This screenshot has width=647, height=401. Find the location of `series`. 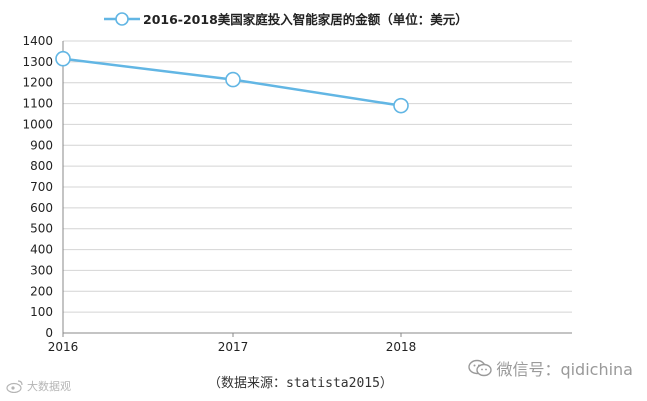

series is located at coordinates (232, 82).